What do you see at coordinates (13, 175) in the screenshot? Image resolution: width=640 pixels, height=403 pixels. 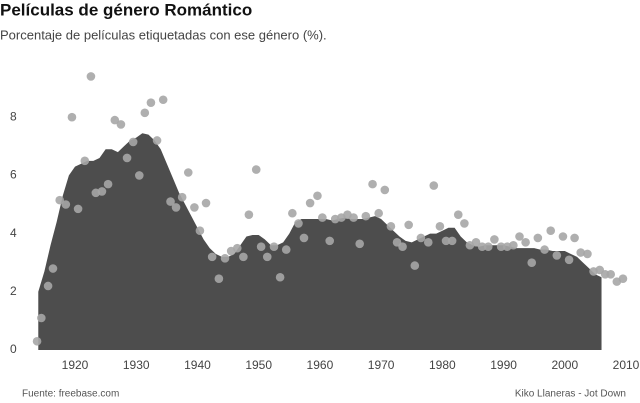 I see `y-tick-label: 6` at bounding box center [13, 175].